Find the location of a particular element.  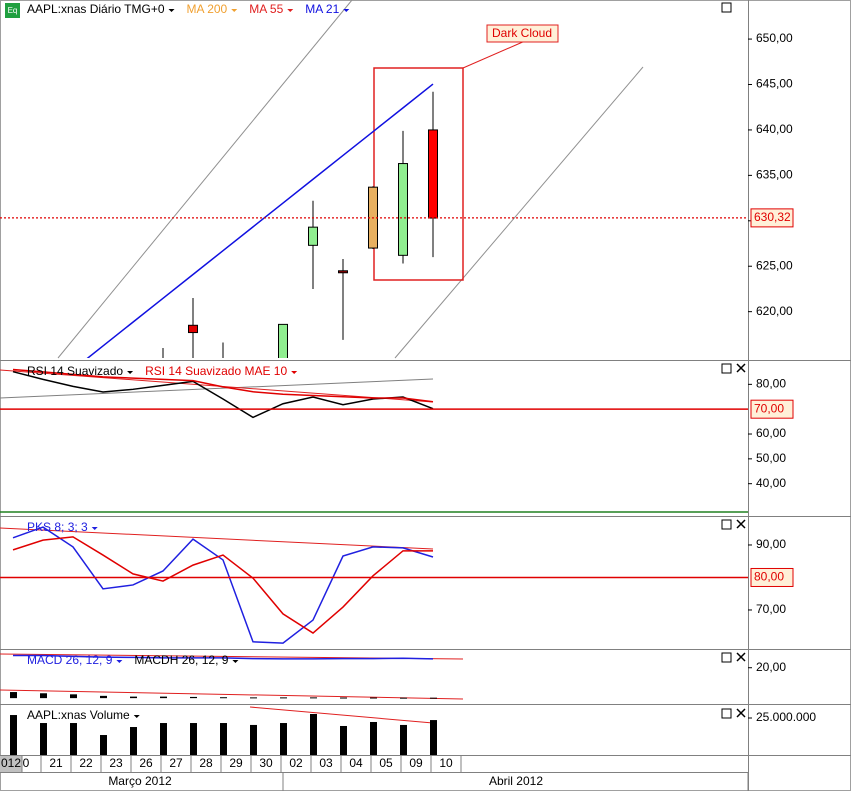

legend-entry: AAPL:xnas Diário TMG+0 is located at coordinates (96, 9).